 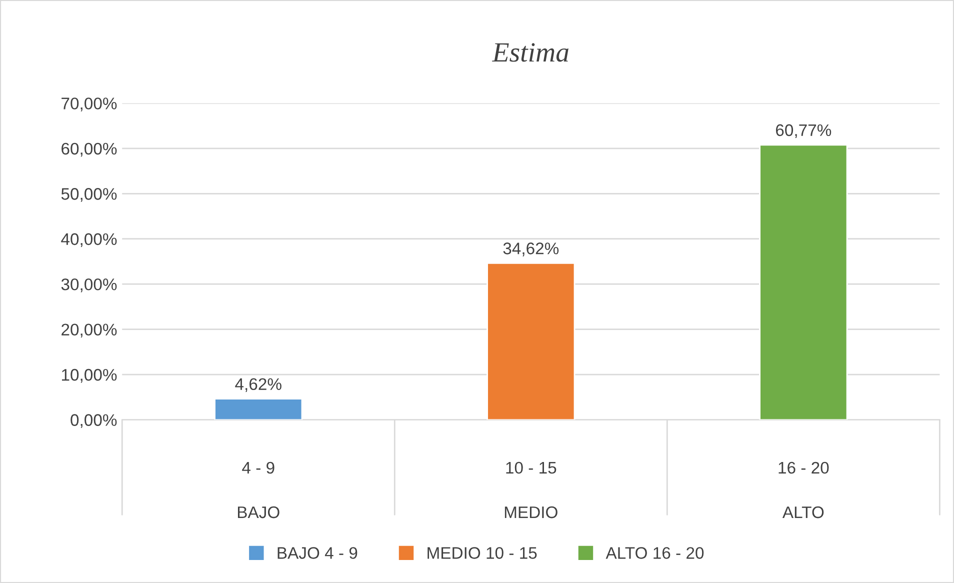 I want to click on y-tick-label: 40,00%, so click(x=89, y=240).